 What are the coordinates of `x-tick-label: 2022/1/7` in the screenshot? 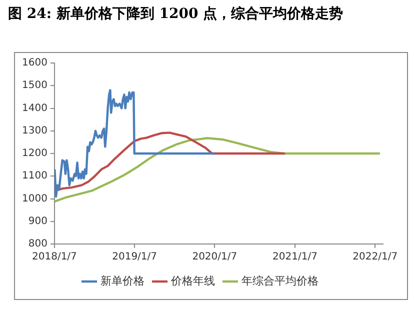 It's located at (375, 257).